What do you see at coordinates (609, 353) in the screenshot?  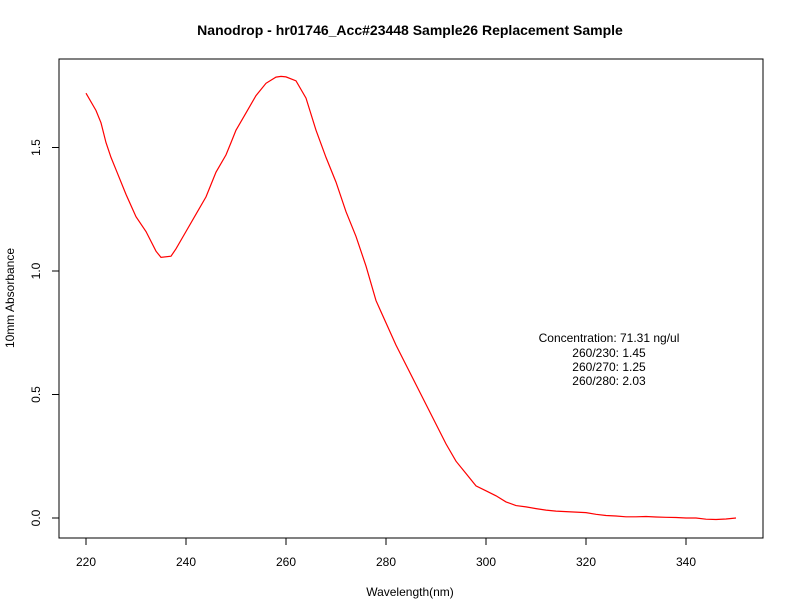 I see `annotation-ratio-260-230: 260/230: 1.45` at bounding box center [609, 353].